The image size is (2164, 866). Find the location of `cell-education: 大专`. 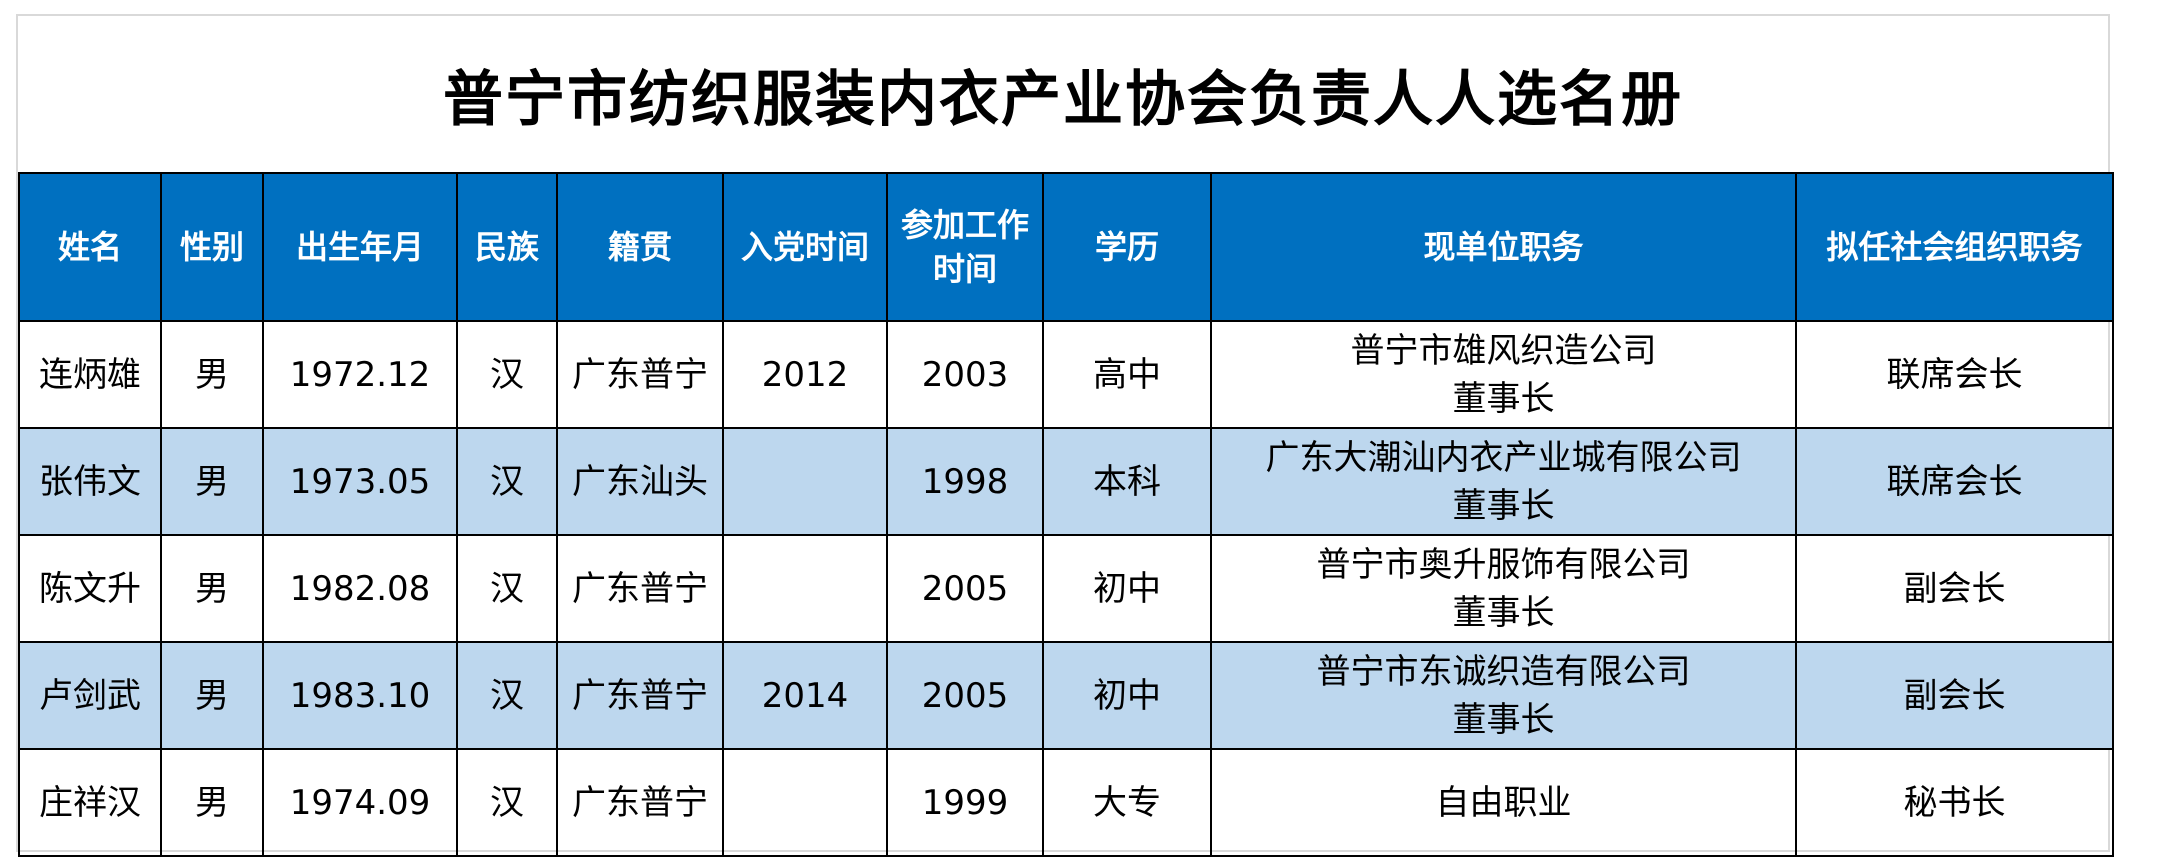

cell-education: 大专 is located at coordinates (1127, 802).